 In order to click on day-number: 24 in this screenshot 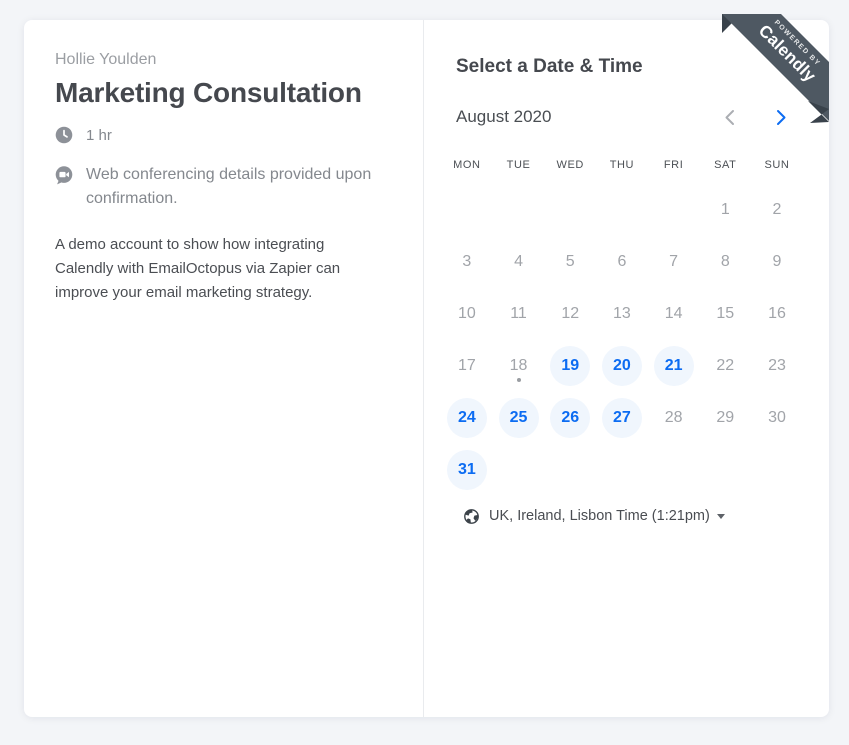, I will do `click(466, 418)`.